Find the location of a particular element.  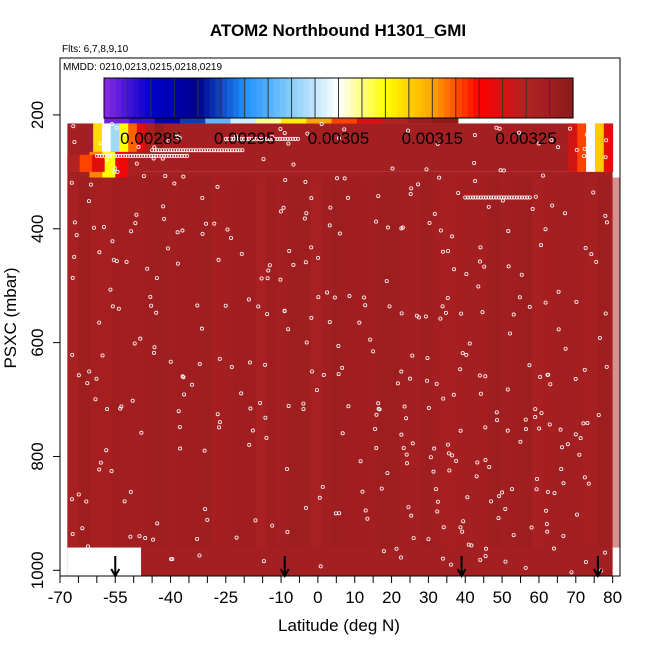

x-tick-label: 10 is located at coordinates (354, 597).